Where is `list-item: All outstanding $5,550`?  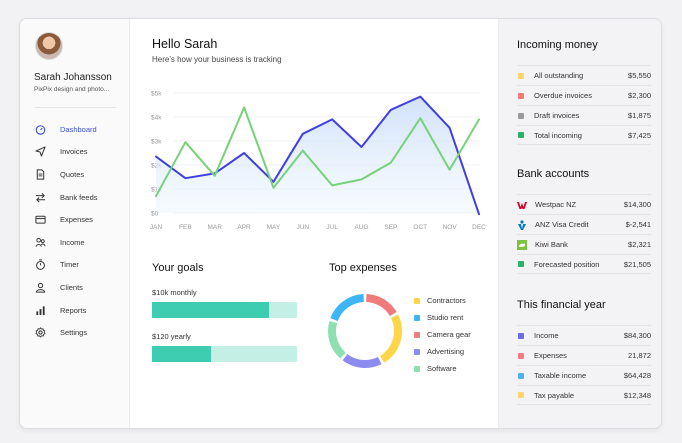 list-item: All outstanding $5,550 is located at coordinates (584, 75).